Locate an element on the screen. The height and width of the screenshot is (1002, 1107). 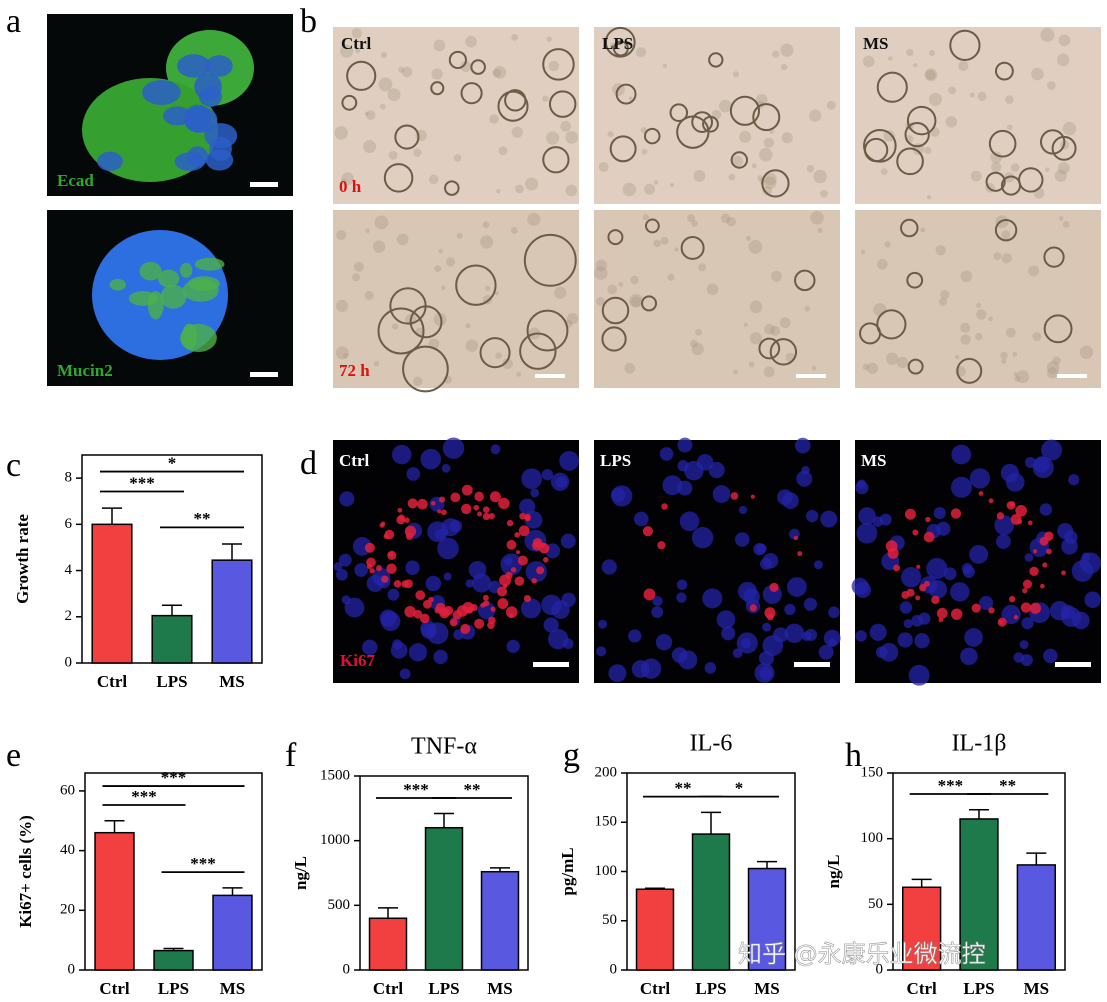
y-tick-label: 0 is located at coordinates (72, 969).